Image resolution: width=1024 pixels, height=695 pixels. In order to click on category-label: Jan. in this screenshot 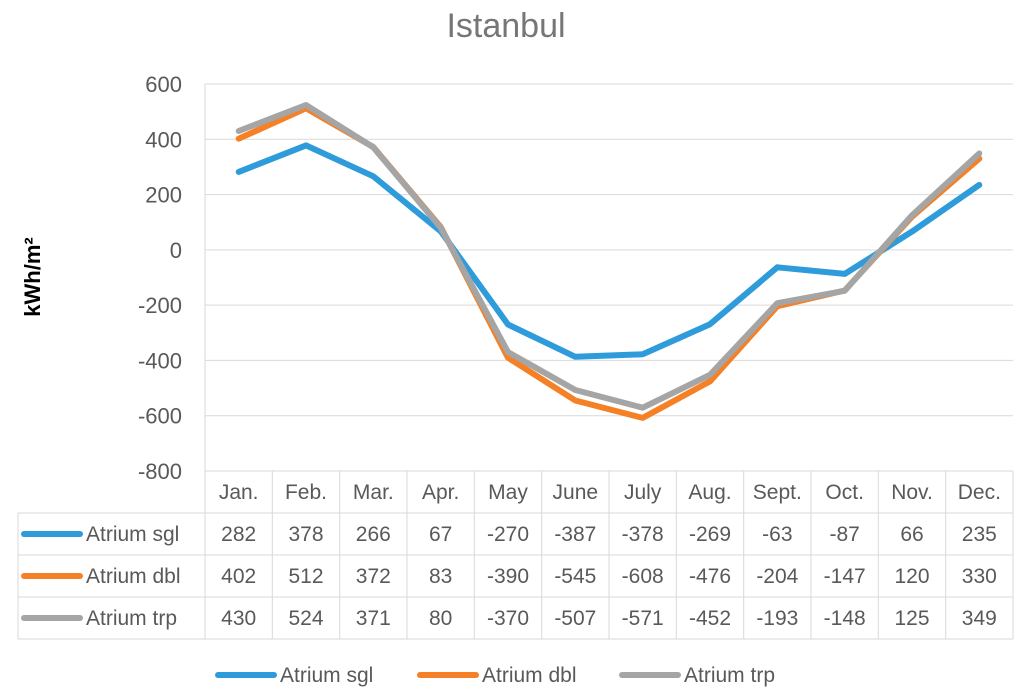, I will do `click(239, 492)`.